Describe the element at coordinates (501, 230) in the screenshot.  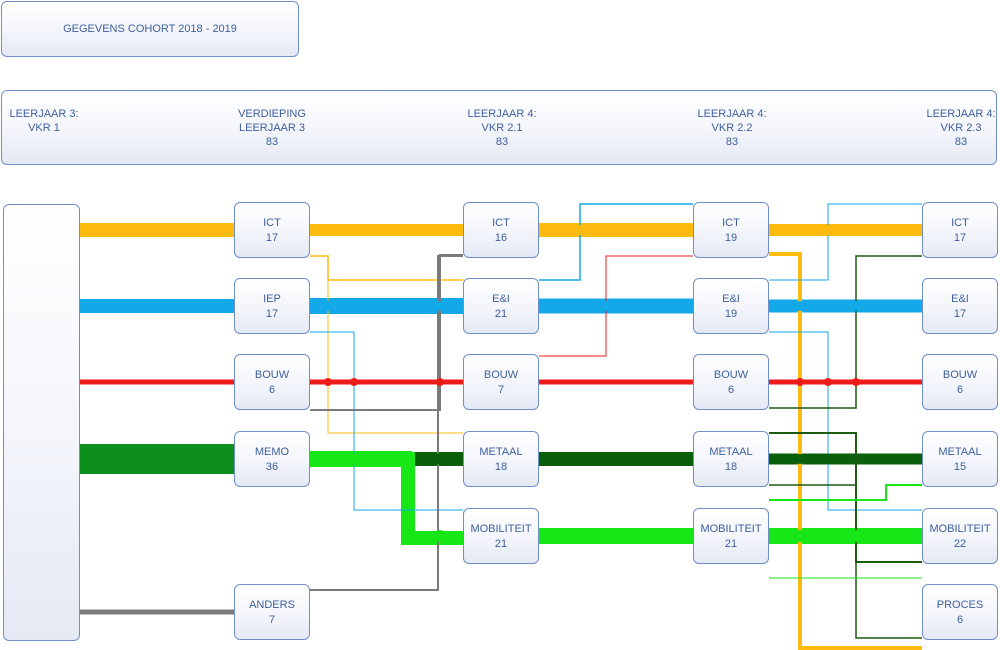
I see `node-c2-ict: ICT 16` at that location.